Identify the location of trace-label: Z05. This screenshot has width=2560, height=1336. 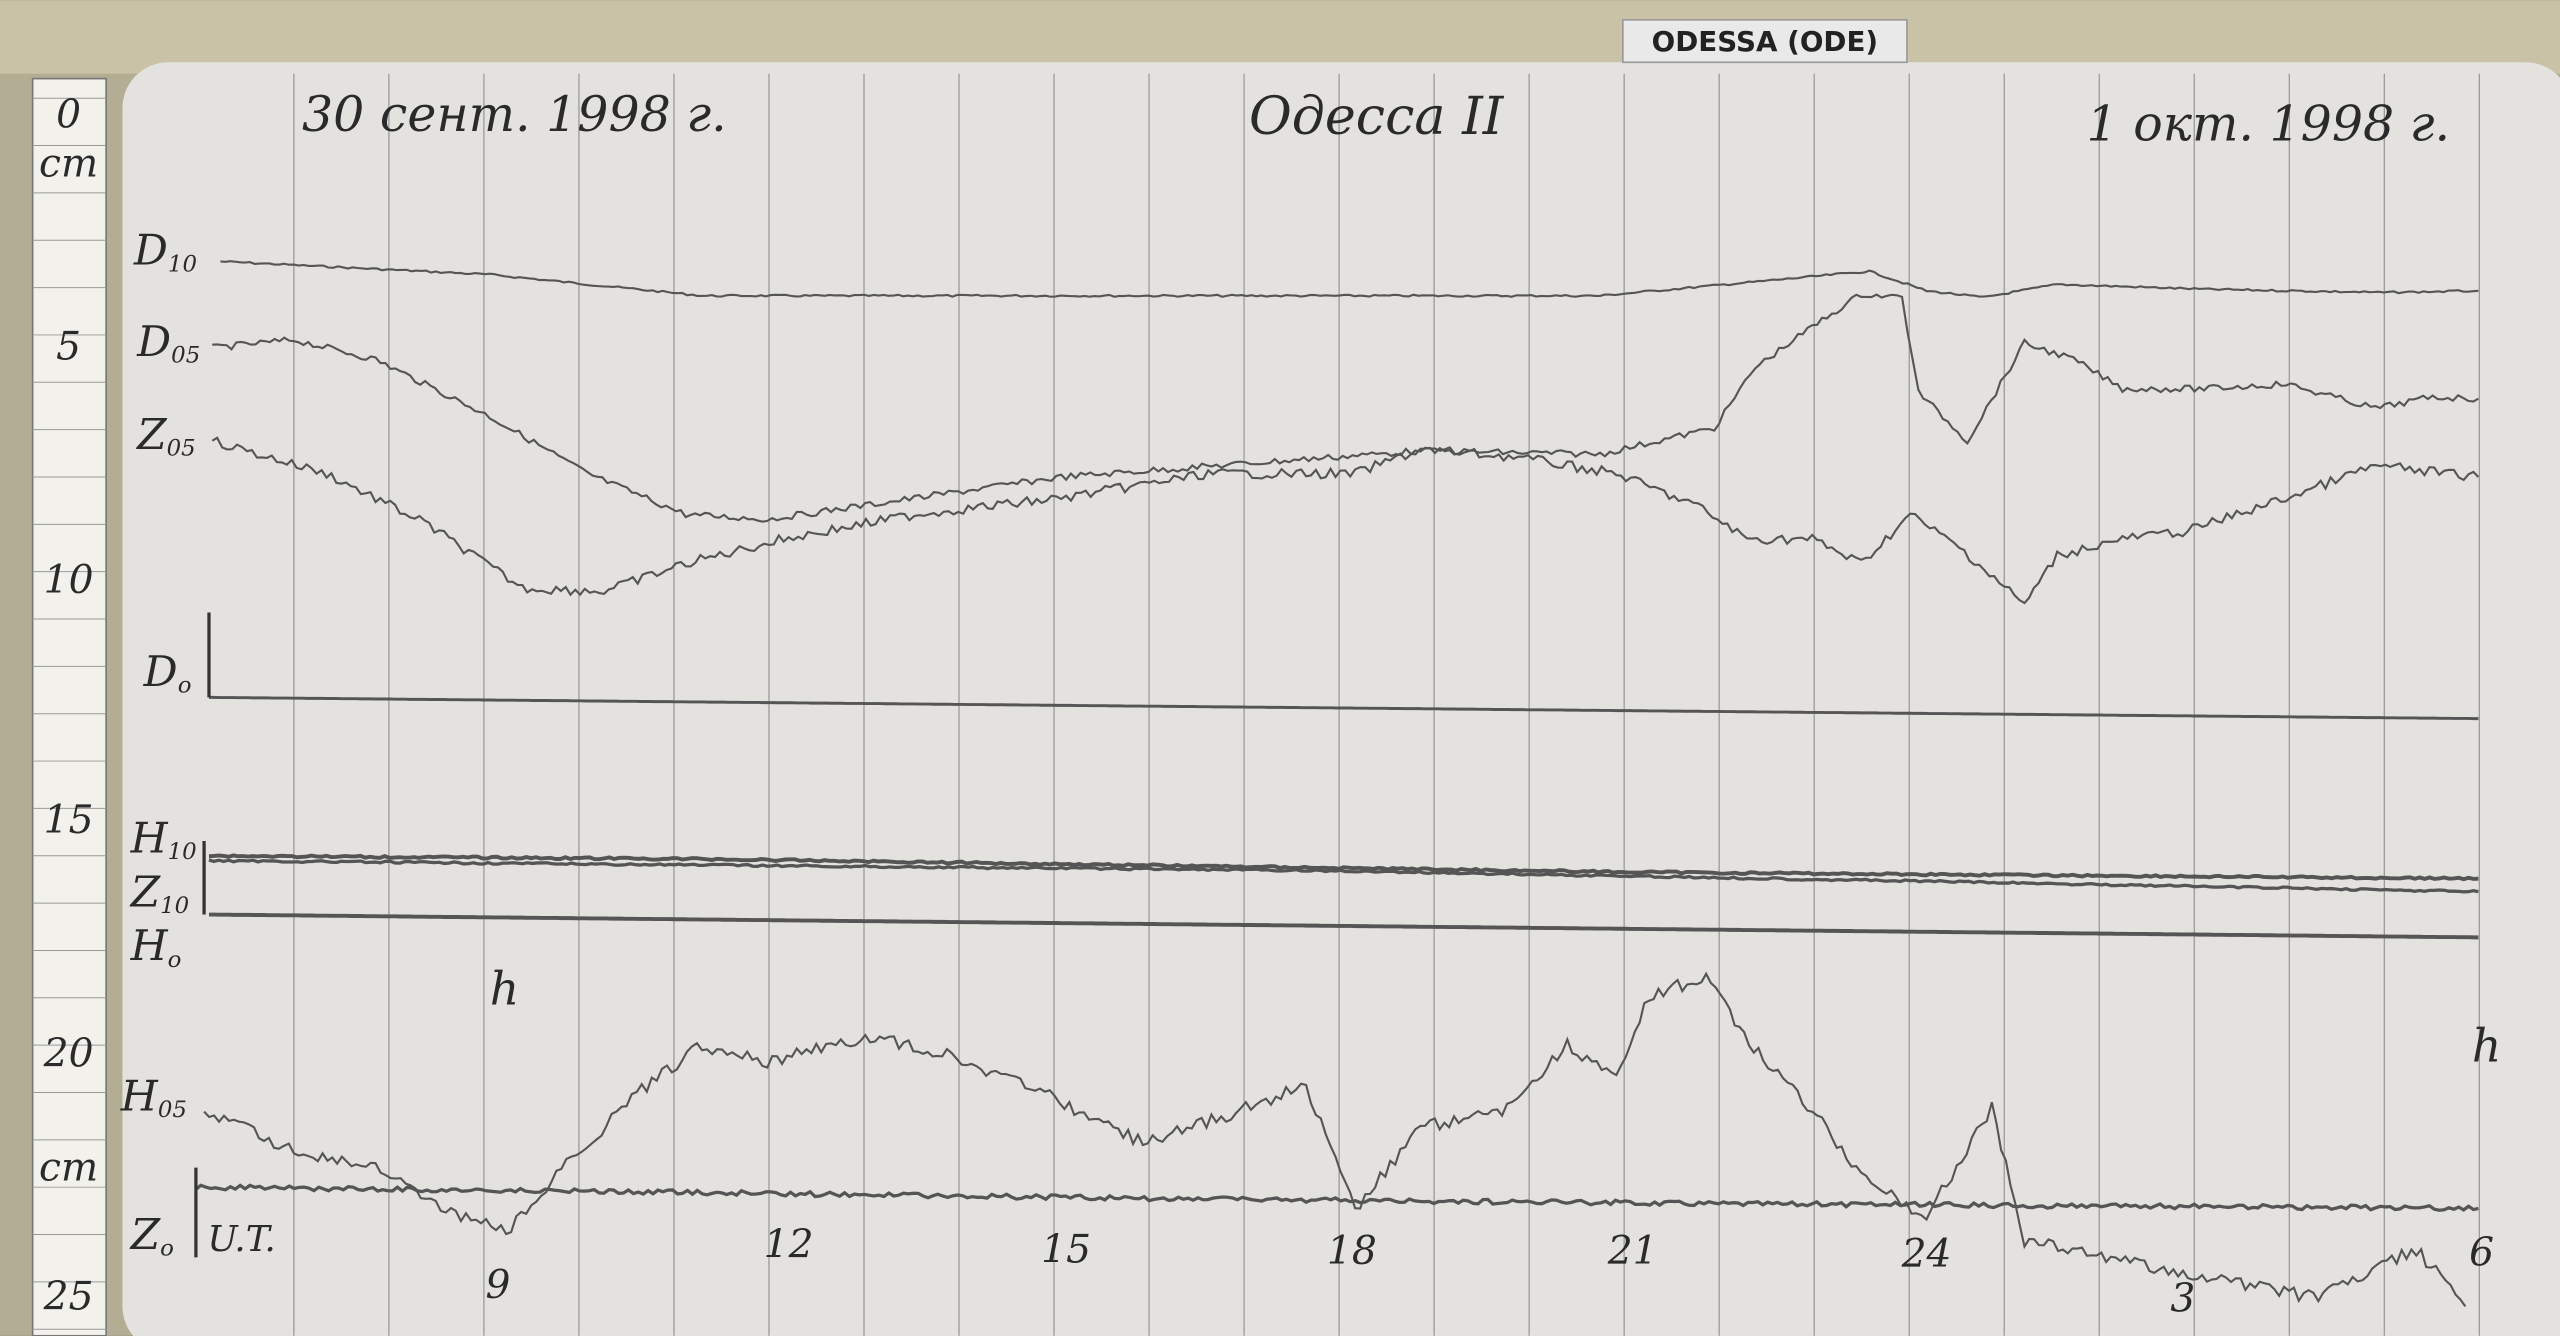
(165, 436).